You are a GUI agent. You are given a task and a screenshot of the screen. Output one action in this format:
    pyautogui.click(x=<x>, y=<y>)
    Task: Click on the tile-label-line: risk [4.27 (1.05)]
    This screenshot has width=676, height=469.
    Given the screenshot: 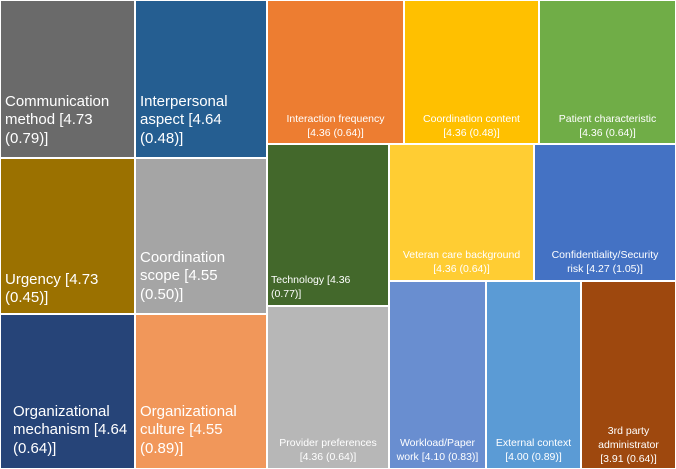 What is the action you would take?
    pyautogui.click(x=605, y=269)
    